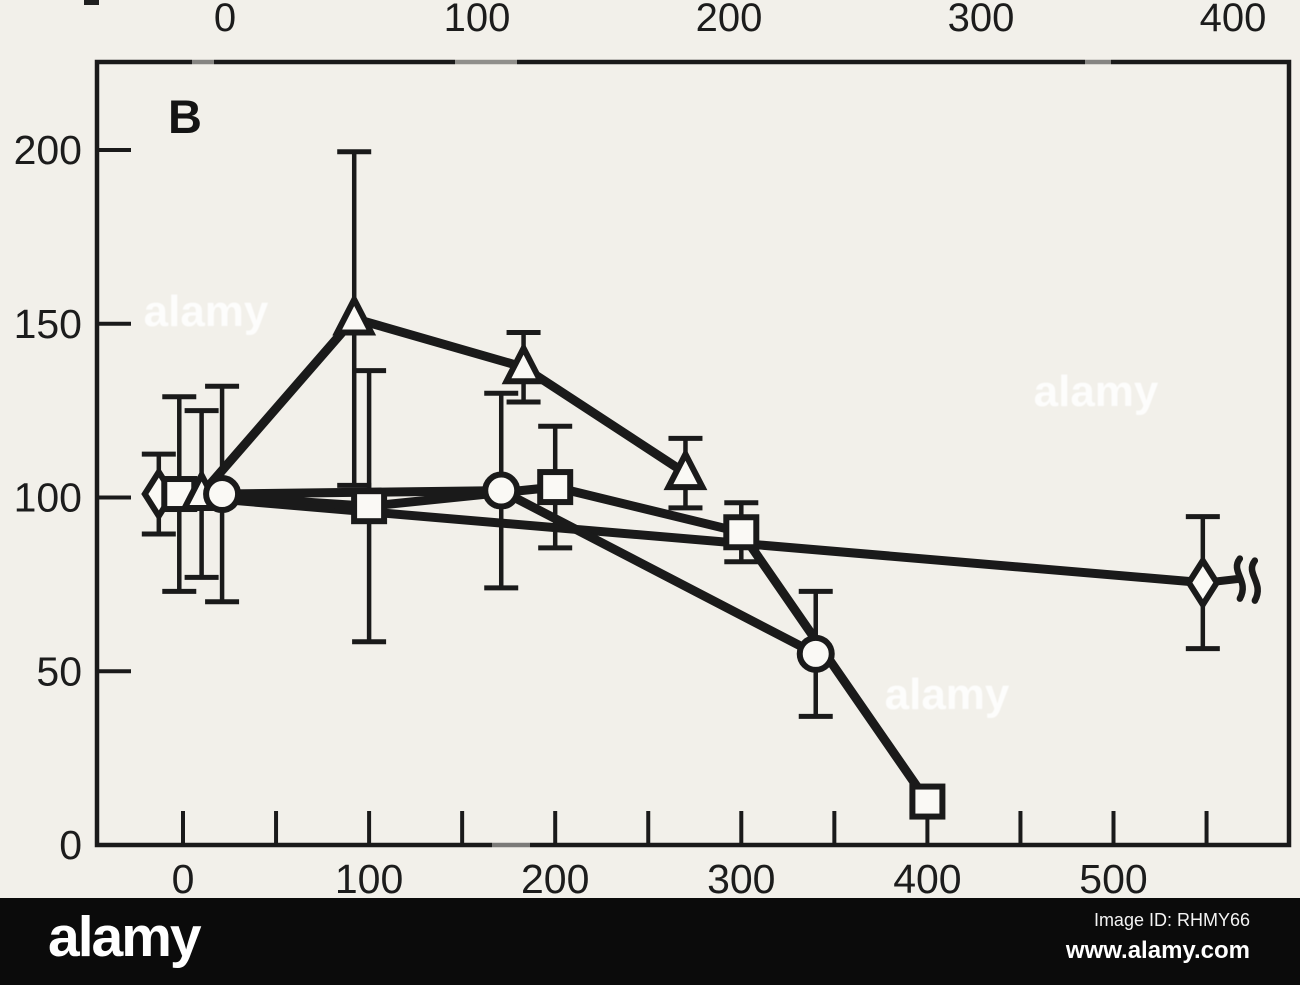 The height and width of the screenshot is (985, 1300). Describe the element at coordinates (1157, 950) in the screenshot. I see `alamy-url-text: www.alamy.com` at that location.